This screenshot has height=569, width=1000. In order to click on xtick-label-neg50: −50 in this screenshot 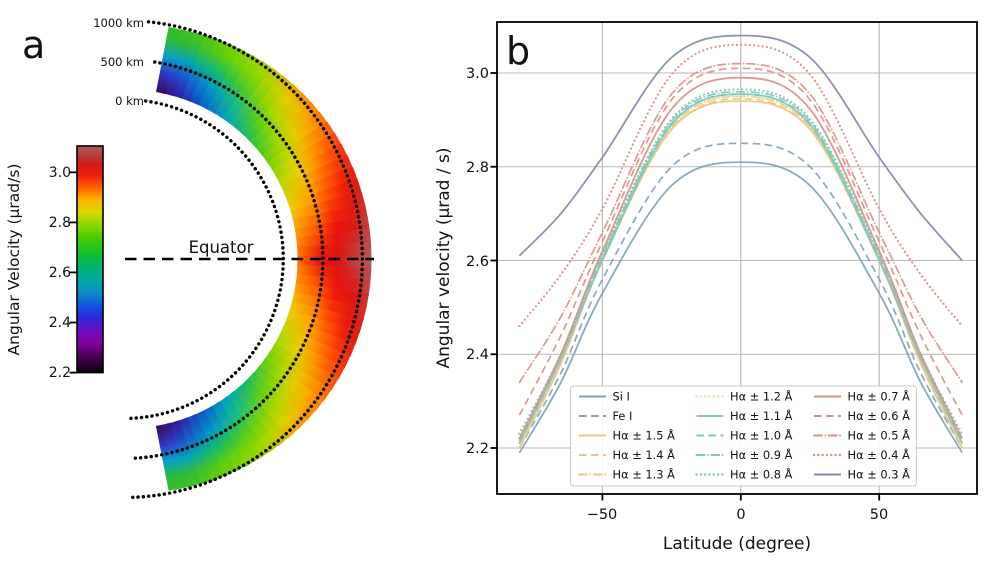, I will do `click(602, 515)`.